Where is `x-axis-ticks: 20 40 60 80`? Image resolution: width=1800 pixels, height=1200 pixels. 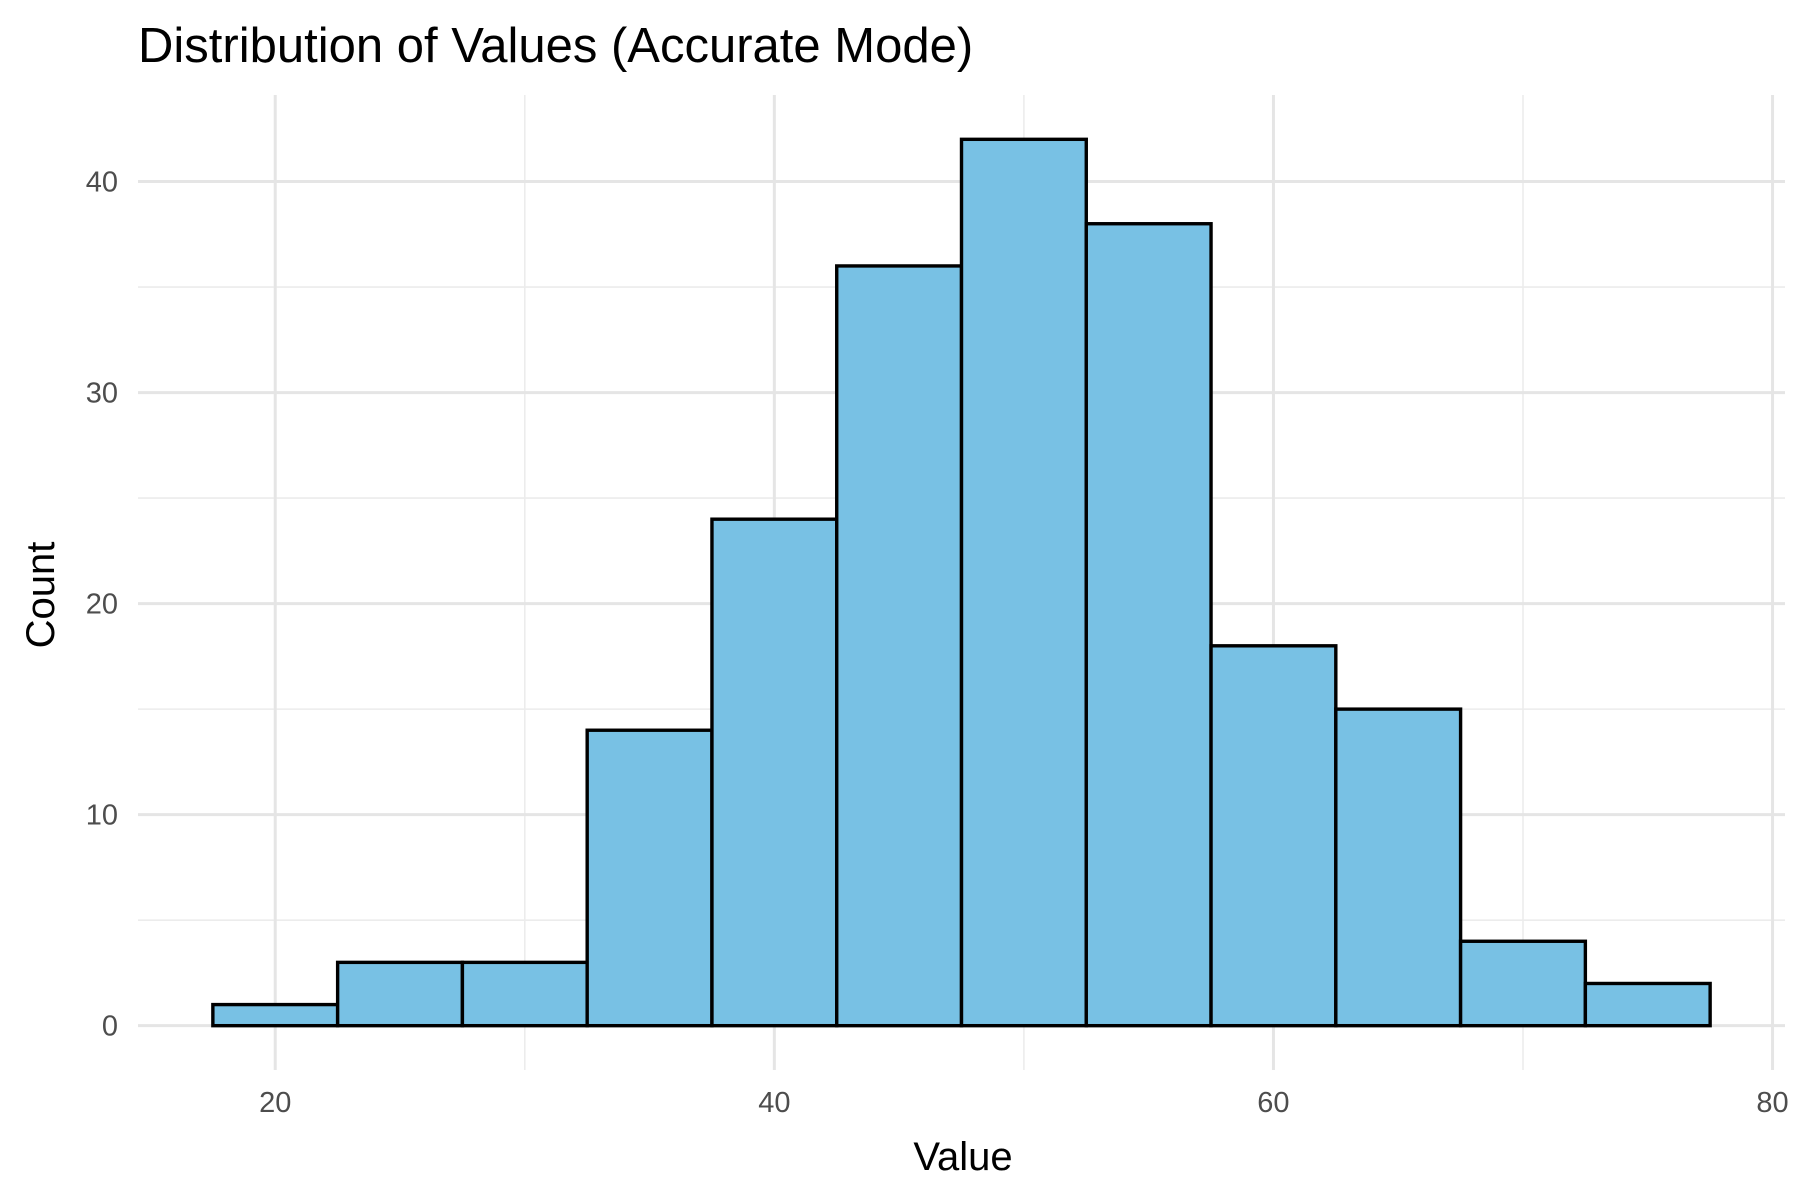
x-axis-ticks: 20 40 60 80 is located at coordinates (1024, 1103).